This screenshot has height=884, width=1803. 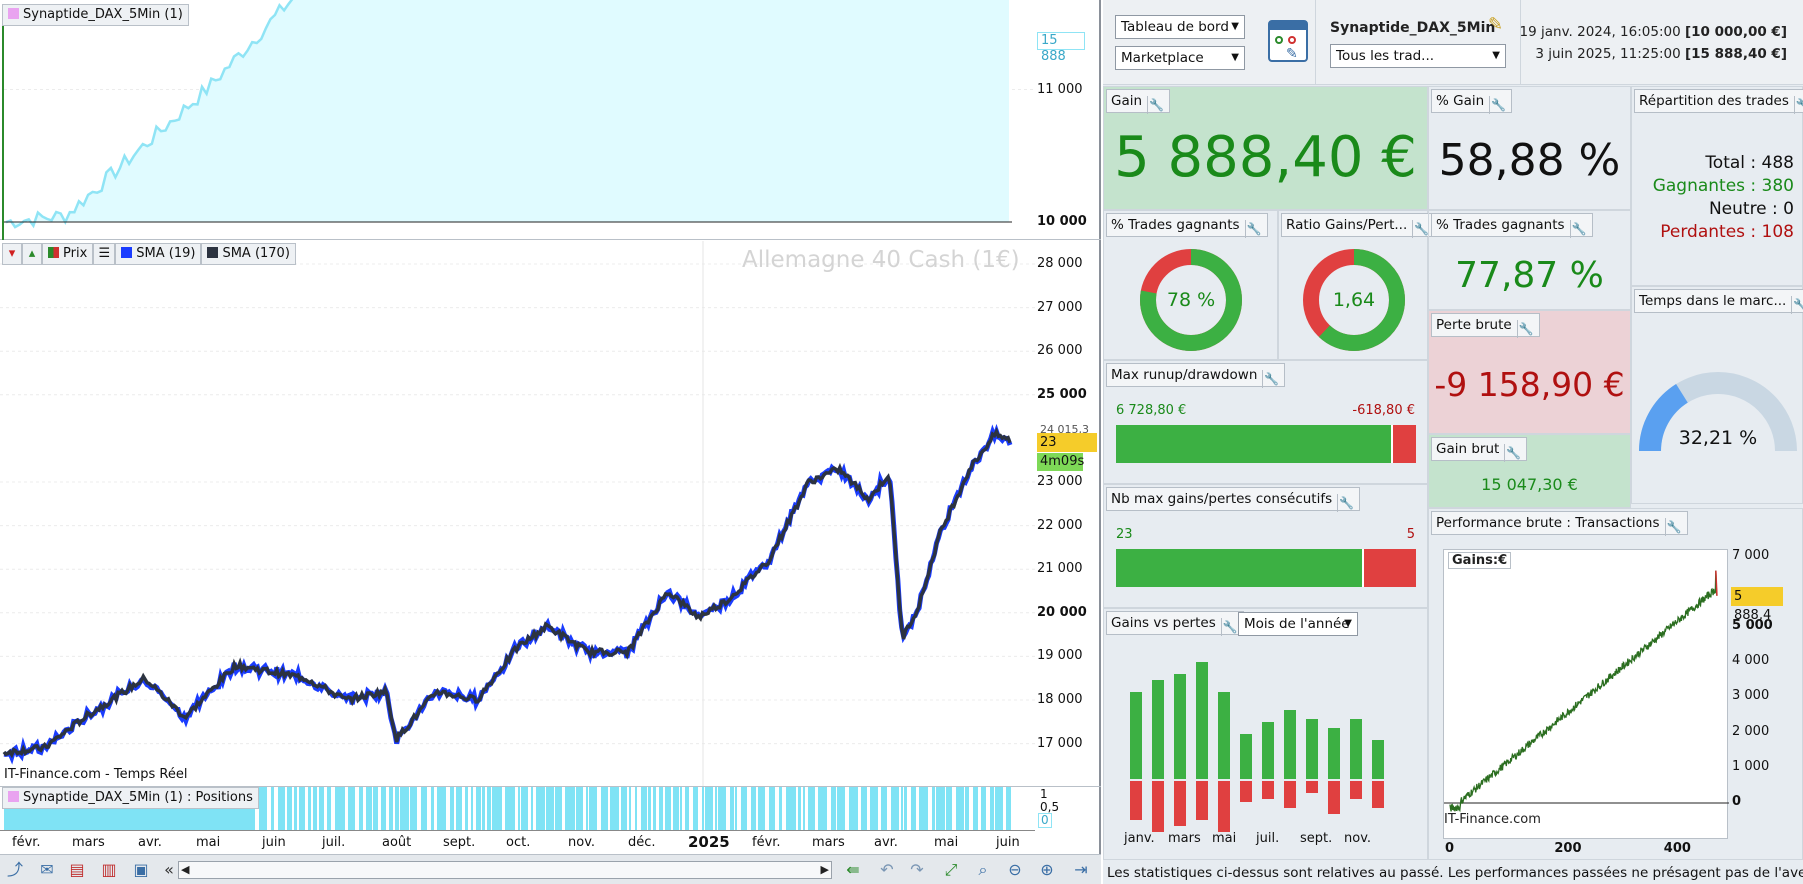 I want to click on edit-icon: ✎, so click(x=1496, y=24).